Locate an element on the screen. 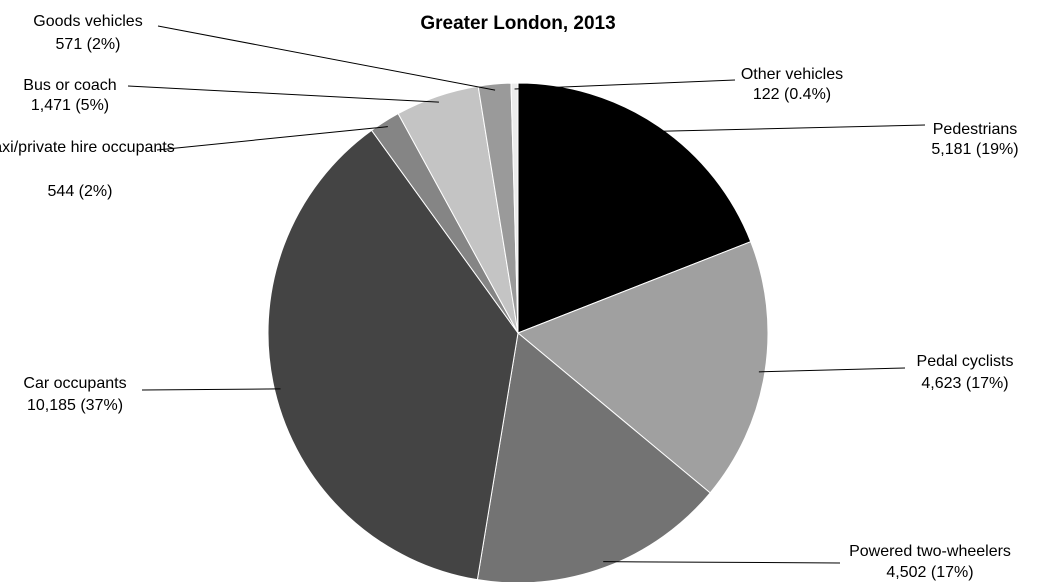 Image resolution: width=1038 pixels, height=582 pixels. slice-label: Bus or coach is located at coordinates (69, 85).